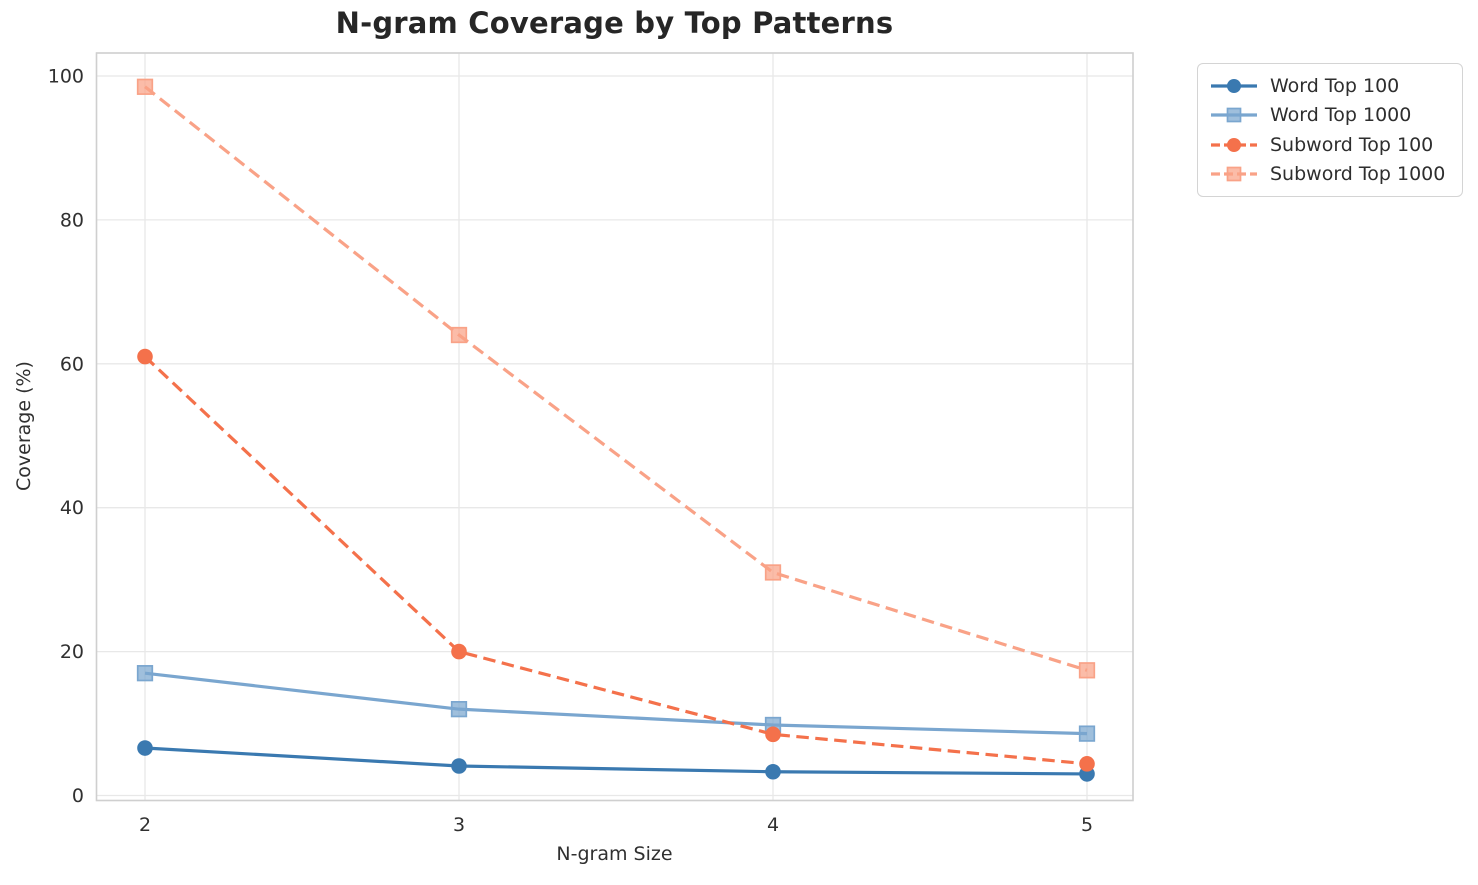 The height and width of the screenshot is (885, 1478). I want to click on legend-item-word-top-1000: Word Top 1000, so click(1330, 116).